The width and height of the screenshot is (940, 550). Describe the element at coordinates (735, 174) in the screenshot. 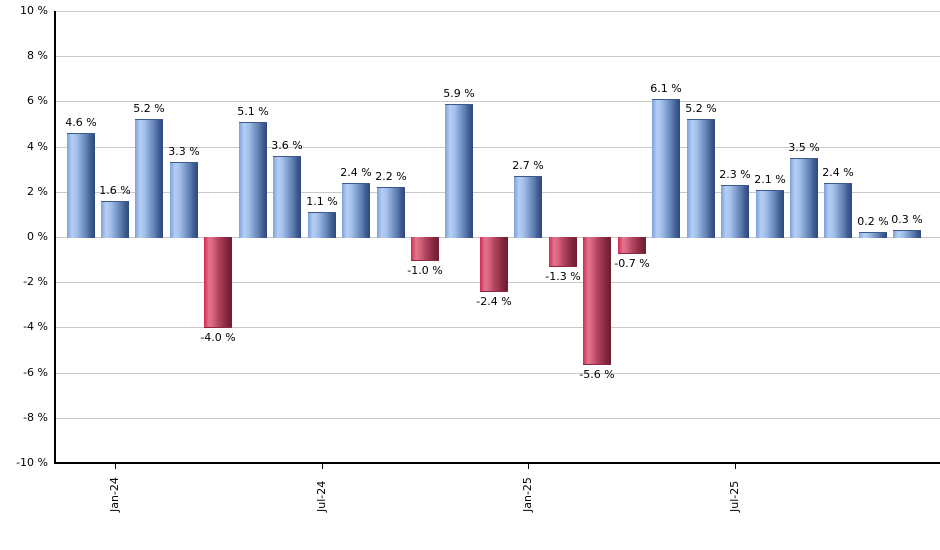

I see `bar-value-label: 2.3 %` at that location.